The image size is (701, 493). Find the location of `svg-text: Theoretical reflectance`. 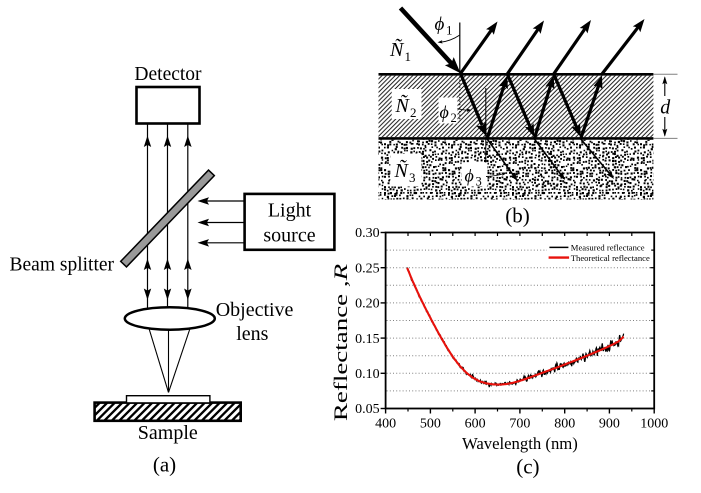

svg-text: Theoretical reflectance is located at coordinates (610, 258).